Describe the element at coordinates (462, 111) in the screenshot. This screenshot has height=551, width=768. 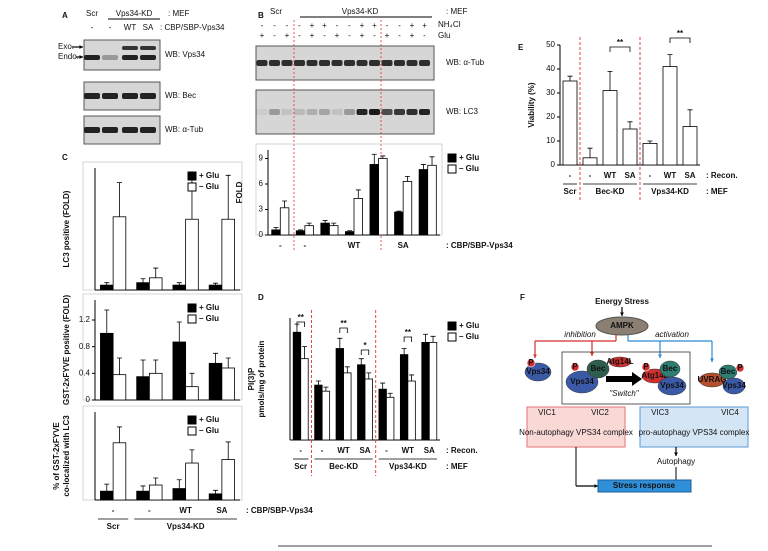
I see `row-label: WB: LC3` at that location.